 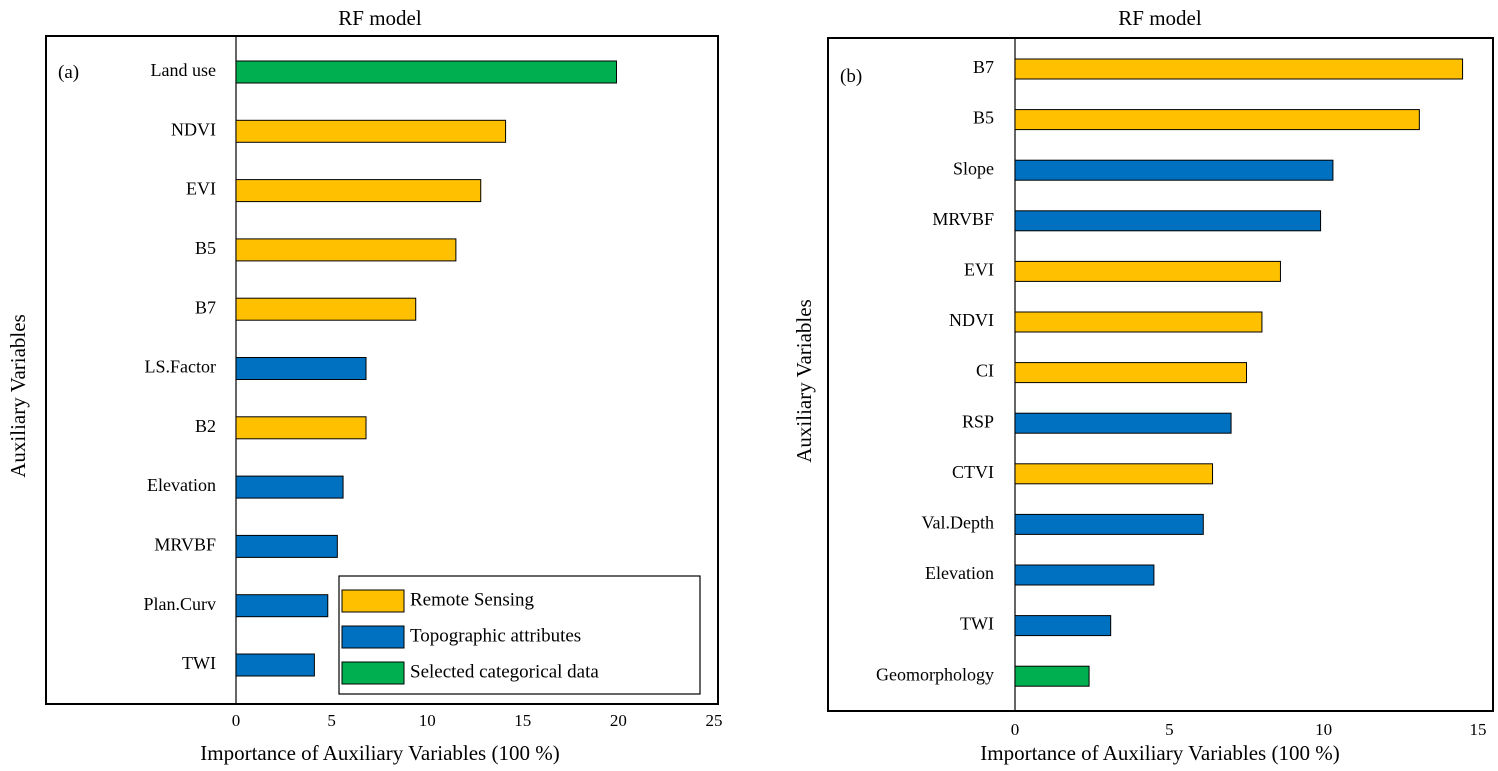 What do you see at coordinates (205, 426) in the screenshot?
I see `category-label: B2` at bounding box center [205, 426].